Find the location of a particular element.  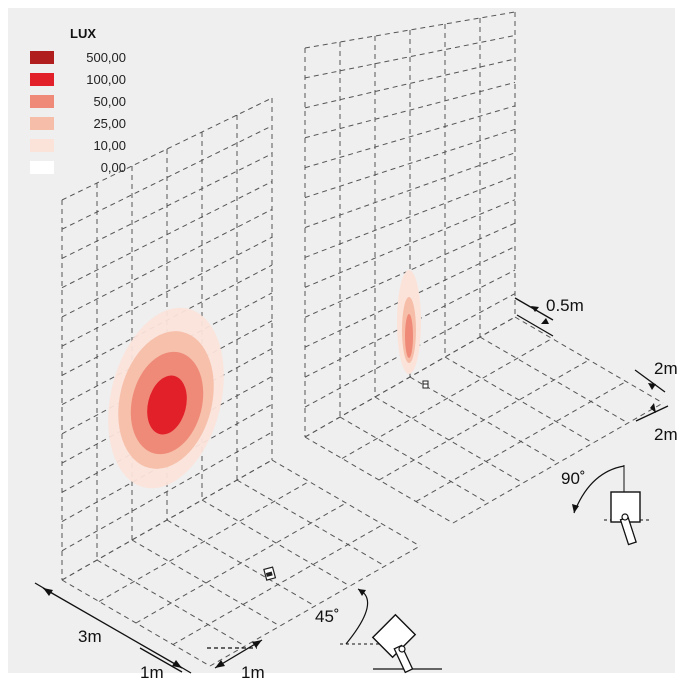

dim-1m-label: 1m is located at coordinates (152, 672).